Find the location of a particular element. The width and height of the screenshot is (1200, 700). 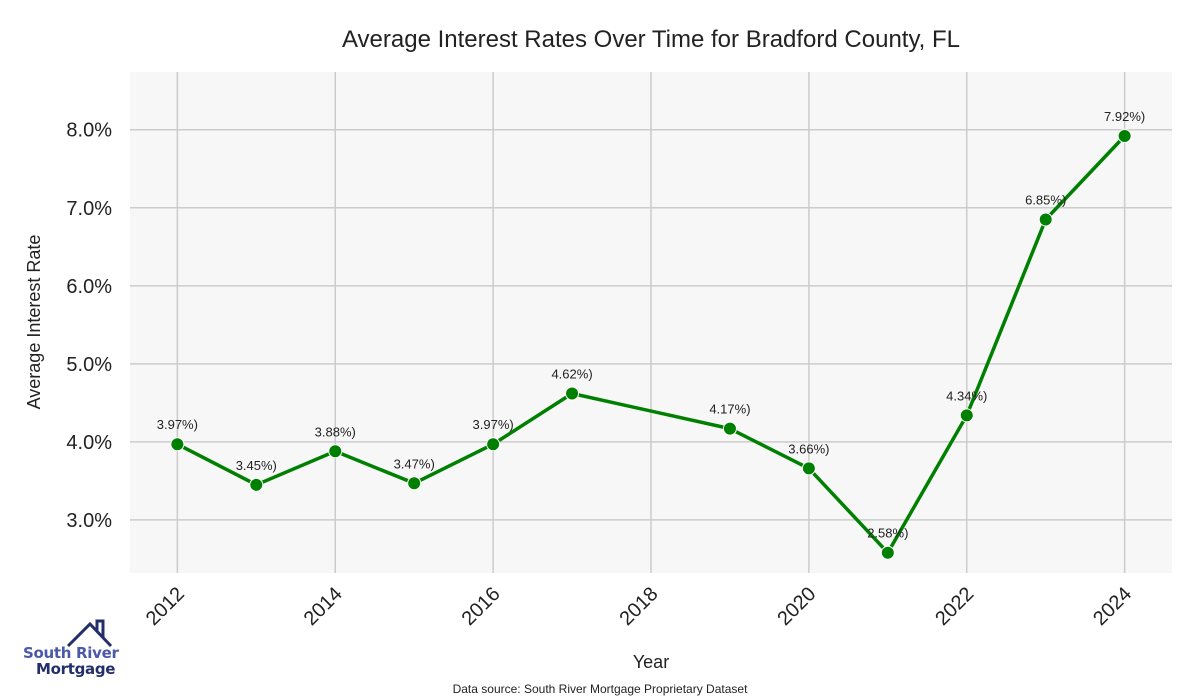

data-label: 6.85%) is located at coordinates (1045, 199).